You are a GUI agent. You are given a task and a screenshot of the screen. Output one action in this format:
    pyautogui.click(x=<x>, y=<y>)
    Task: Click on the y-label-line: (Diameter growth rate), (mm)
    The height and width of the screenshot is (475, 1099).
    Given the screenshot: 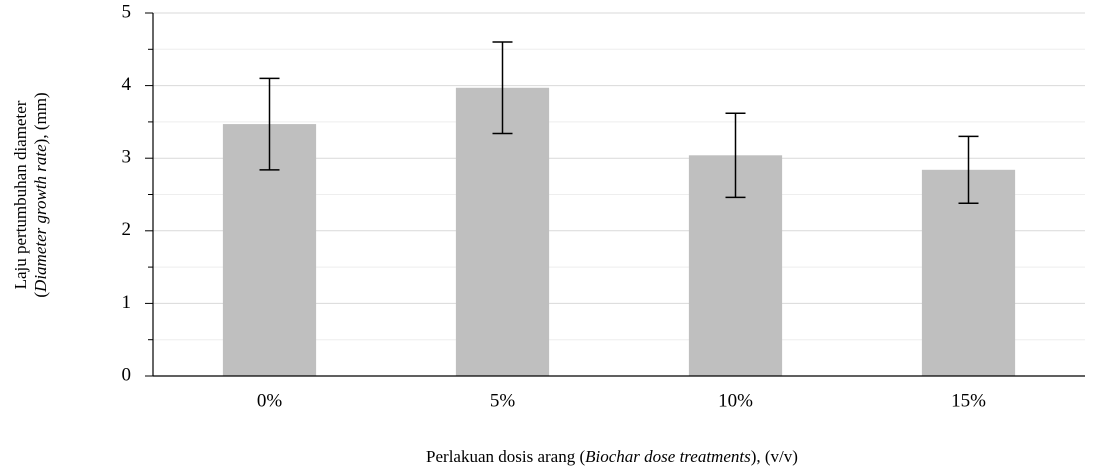 What is the action you would take?
    pyautogui.click(x=40, y=194)
    